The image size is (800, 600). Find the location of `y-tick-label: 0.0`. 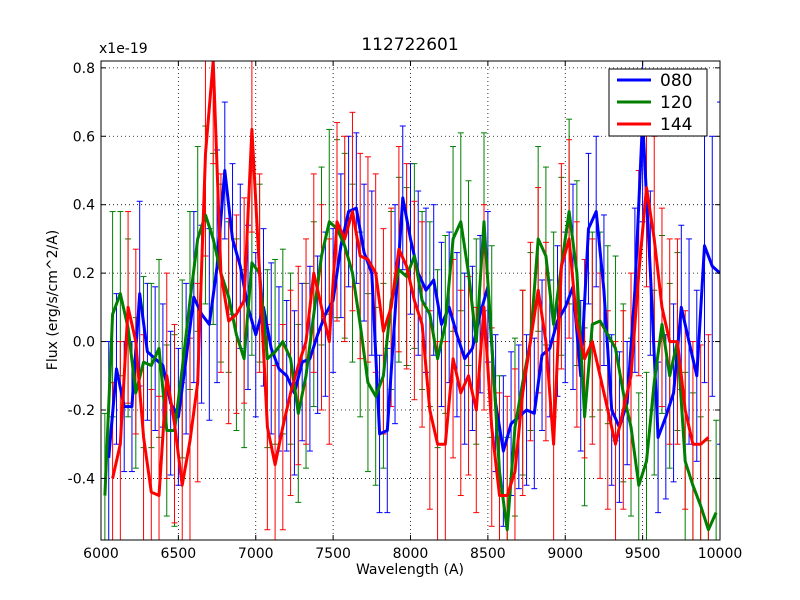

y-tick-label: 0.0 is located at coordinates (84, 343).